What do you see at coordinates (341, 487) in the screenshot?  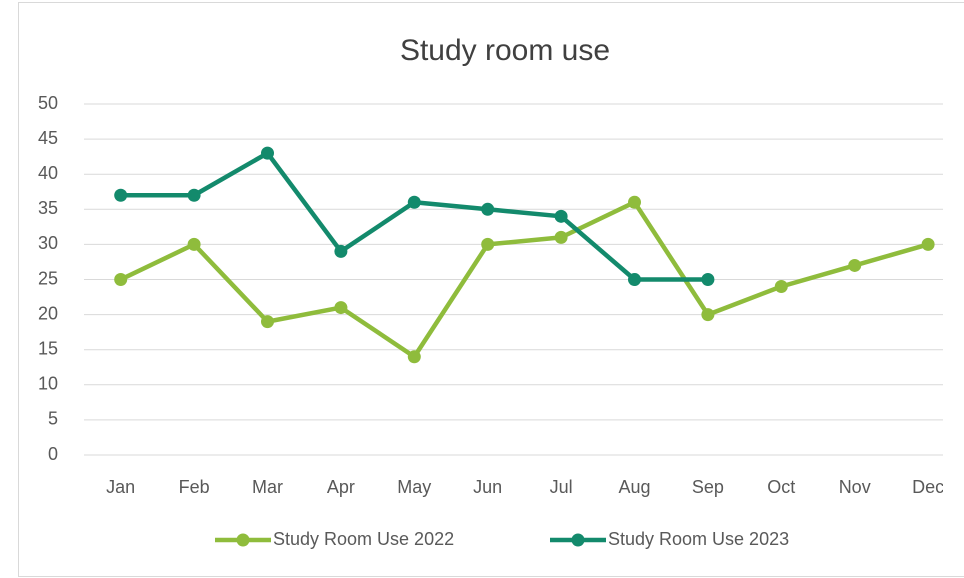 I see `x-tick-label: Apr` at bounding box center [341, 487].